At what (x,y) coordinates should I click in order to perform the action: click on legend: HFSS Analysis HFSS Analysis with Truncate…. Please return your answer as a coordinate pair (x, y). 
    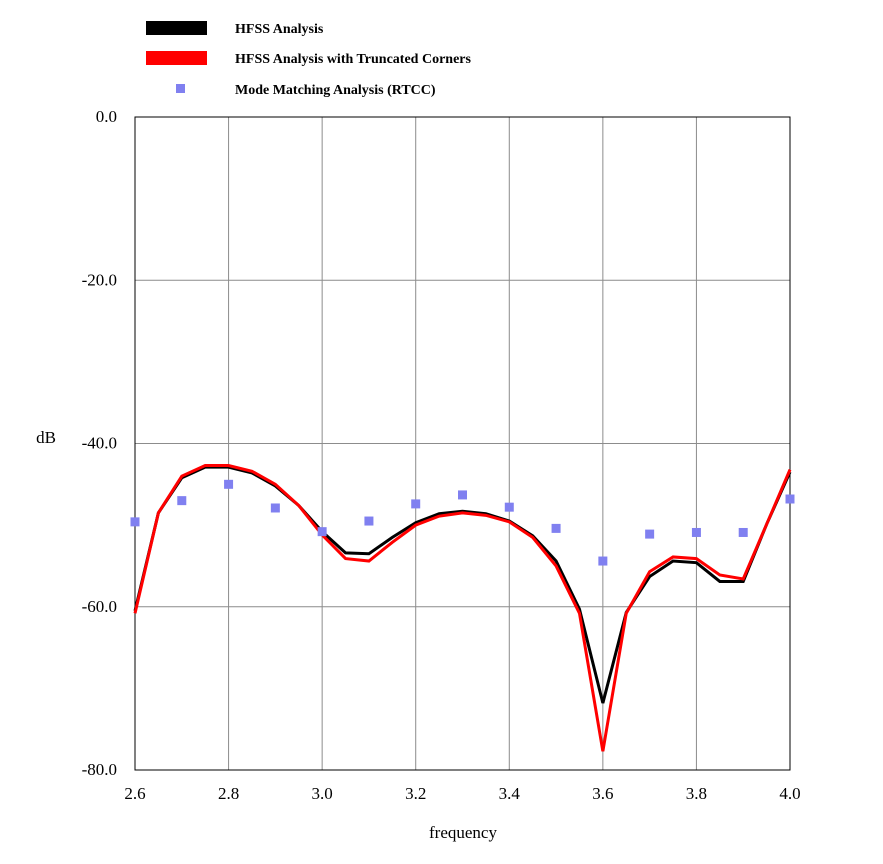
    Looking at the image, I should click on (309, 59).